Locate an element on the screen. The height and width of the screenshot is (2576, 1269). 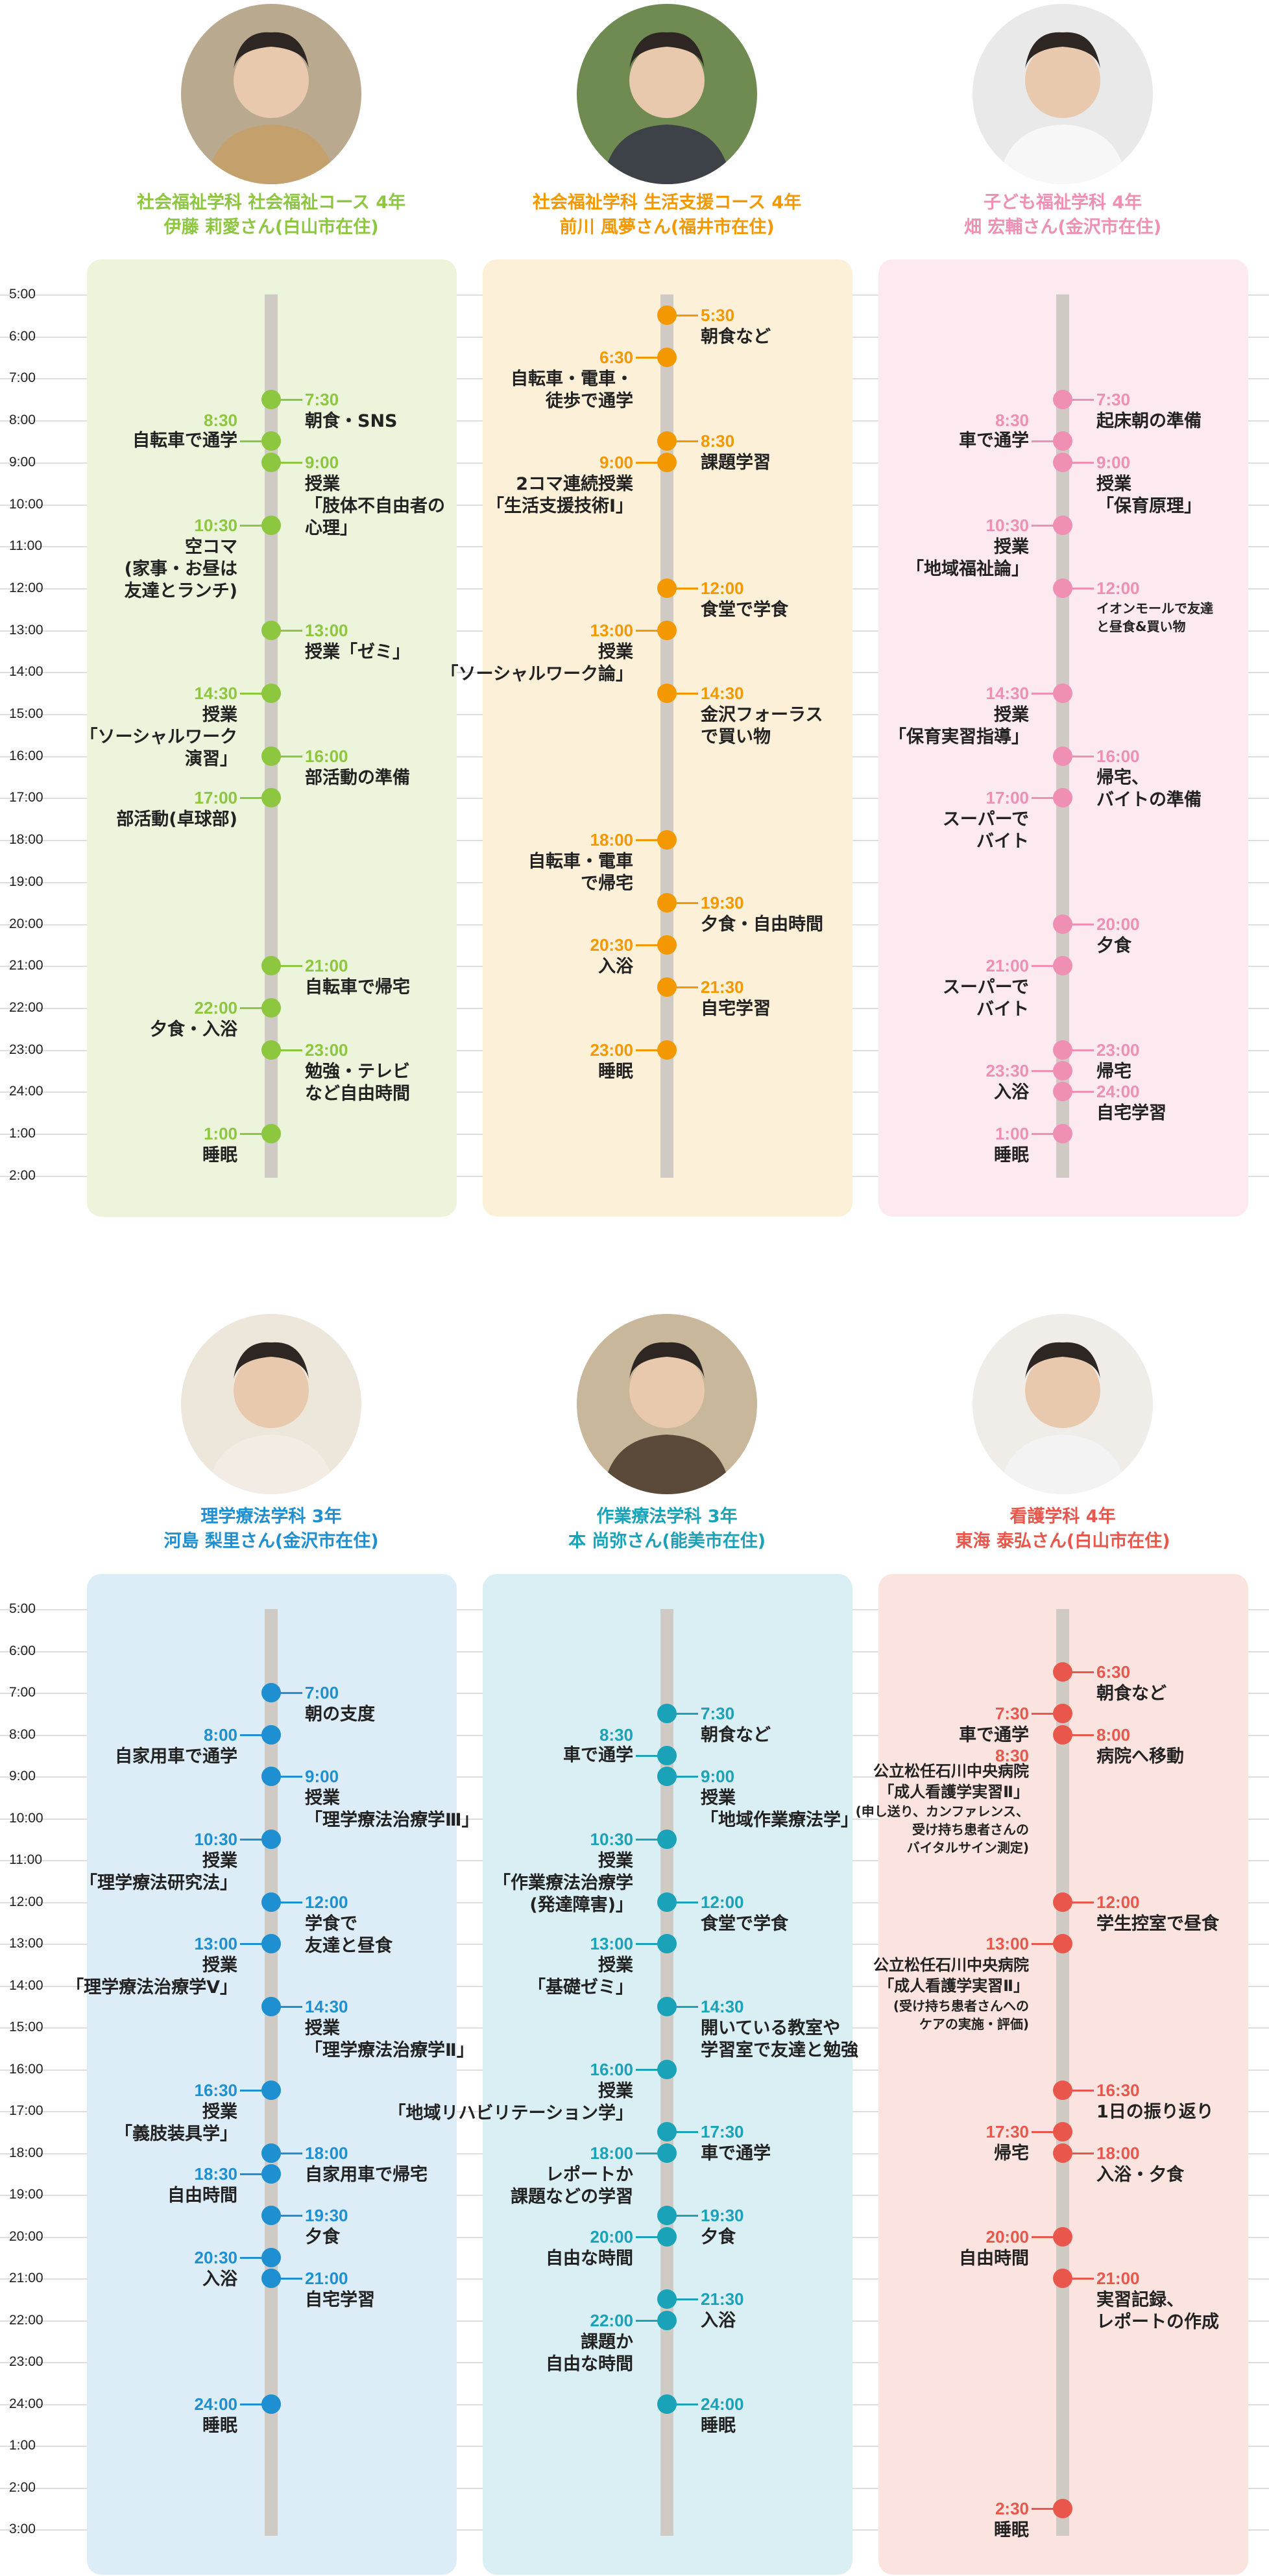
hour-label: 18:00 is located at coordinates (26, 840).